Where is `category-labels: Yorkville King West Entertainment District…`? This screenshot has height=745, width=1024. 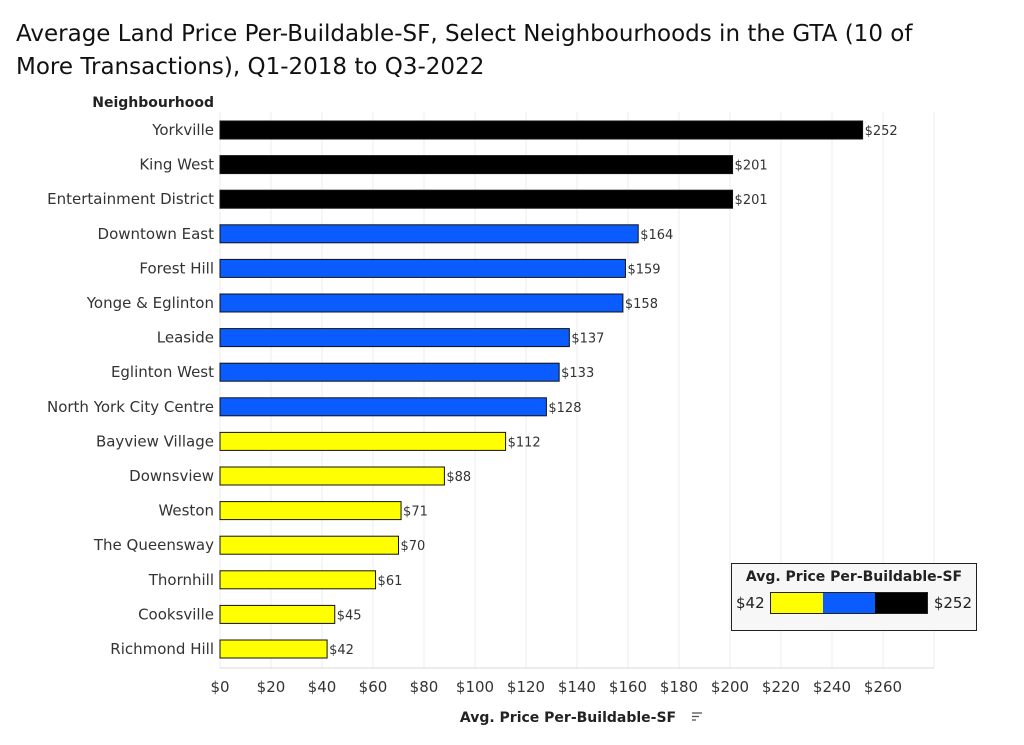
category-labels: Yorkville King West Entertainment District… is located at coordinates (130, 389).